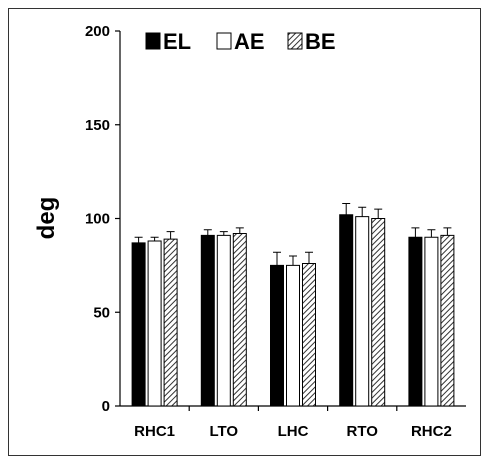 The image size is (491, 466). I want to click on bar-be-lto, so click(239, 320).